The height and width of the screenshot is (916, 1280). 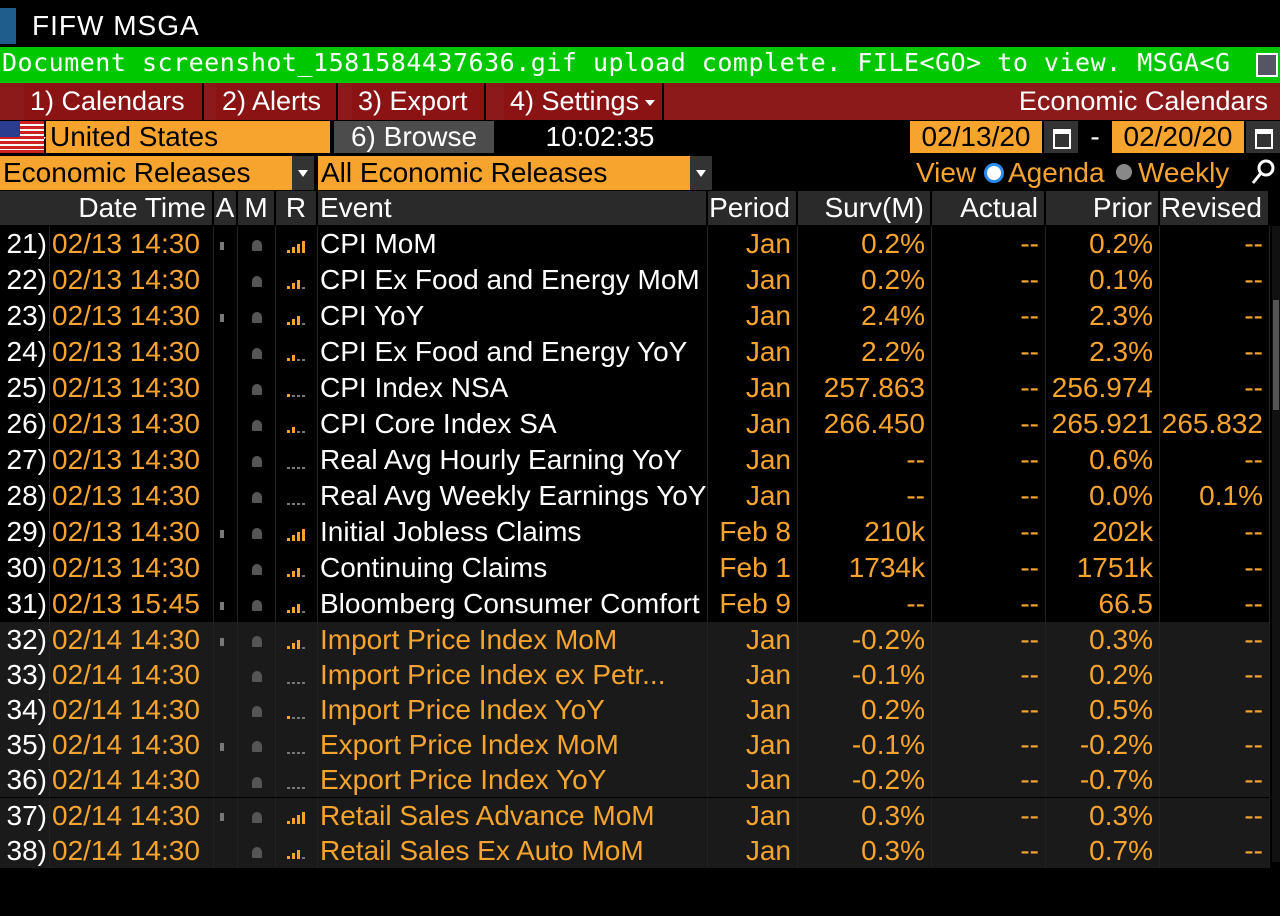 What do you see at coordinates (976, 137) in the screenshot?
I see `start-date-field: 02/13/20` at bounding box center [976, 137].